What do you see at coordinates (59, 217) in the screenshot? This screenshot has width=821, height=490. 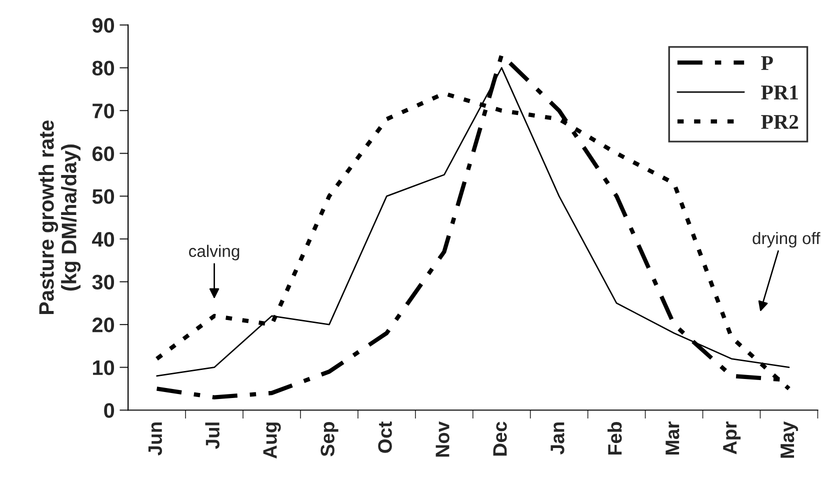 I see `y-axis-title: Pasture growth rate (kg DM/ha/day)` at bounding box center [59, 217].